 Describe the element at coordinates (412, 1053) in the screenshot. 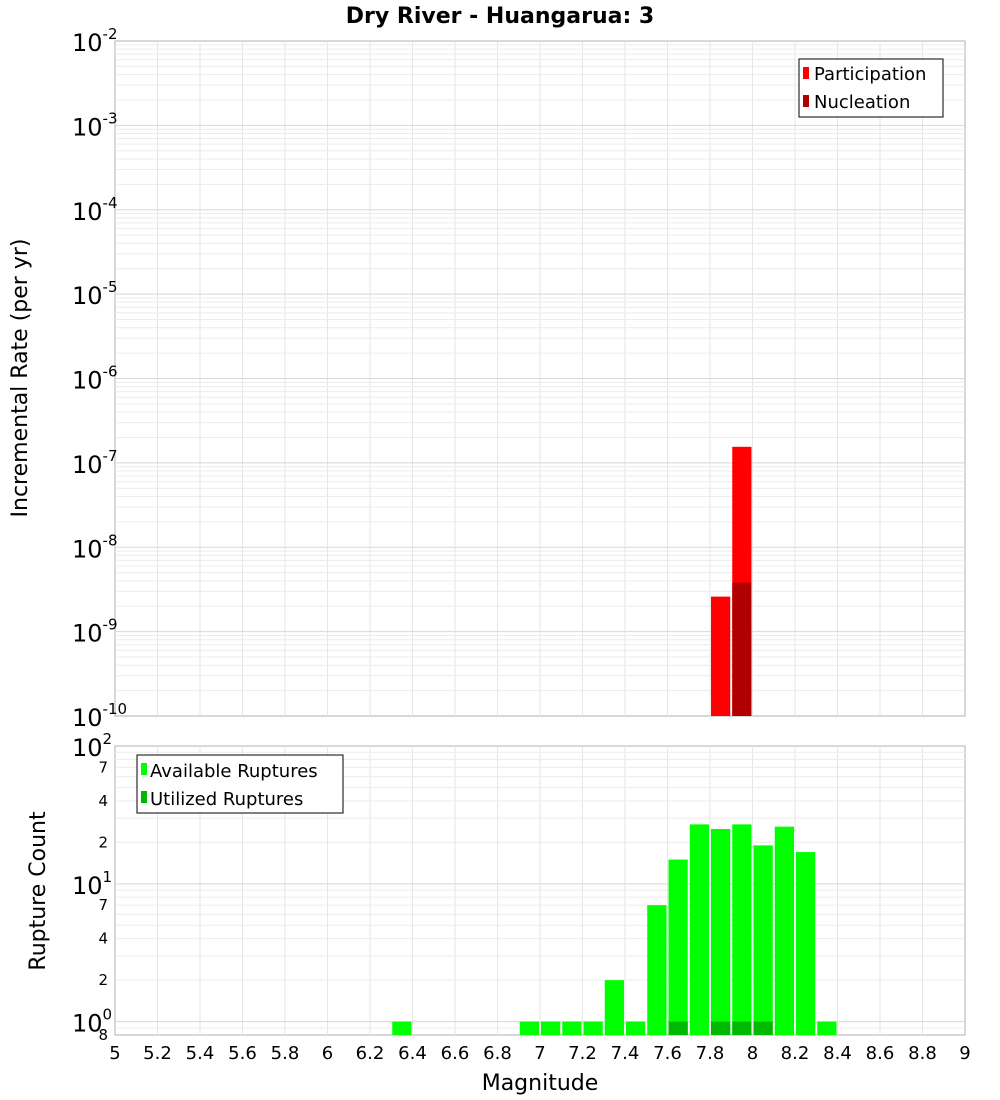

I see `x-tick-label: 6.4` at that location.